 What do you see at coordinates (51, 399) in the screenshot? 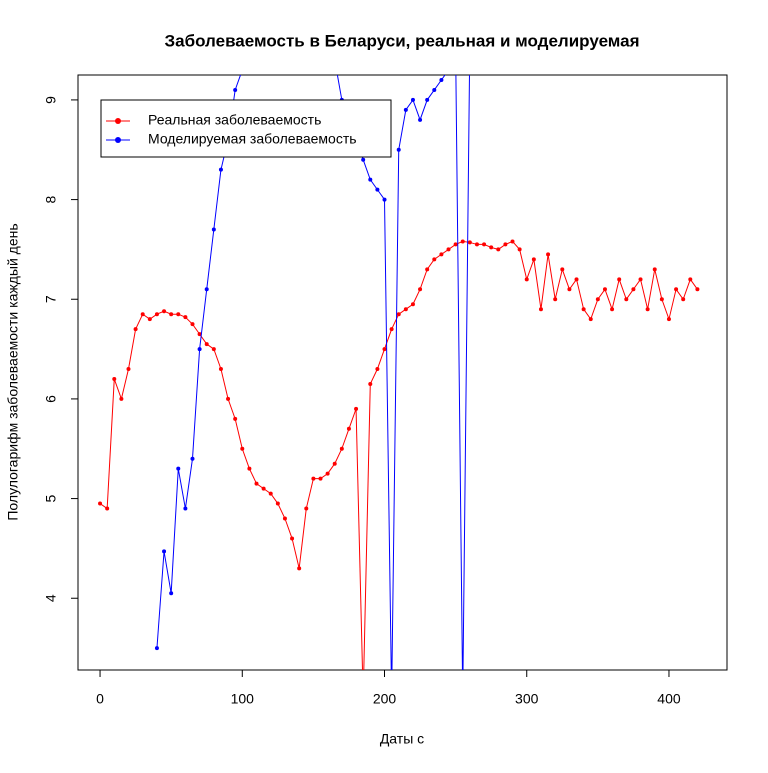
I see `y-tick-label: 6` at bounding box center [51, 399].